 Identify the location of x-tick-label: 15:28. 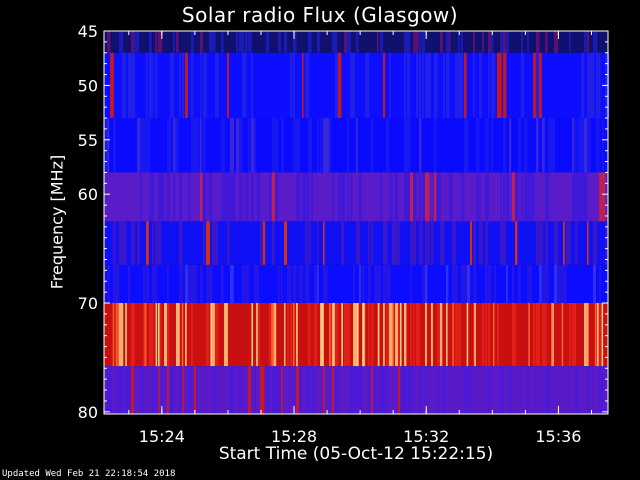
(294, 436).